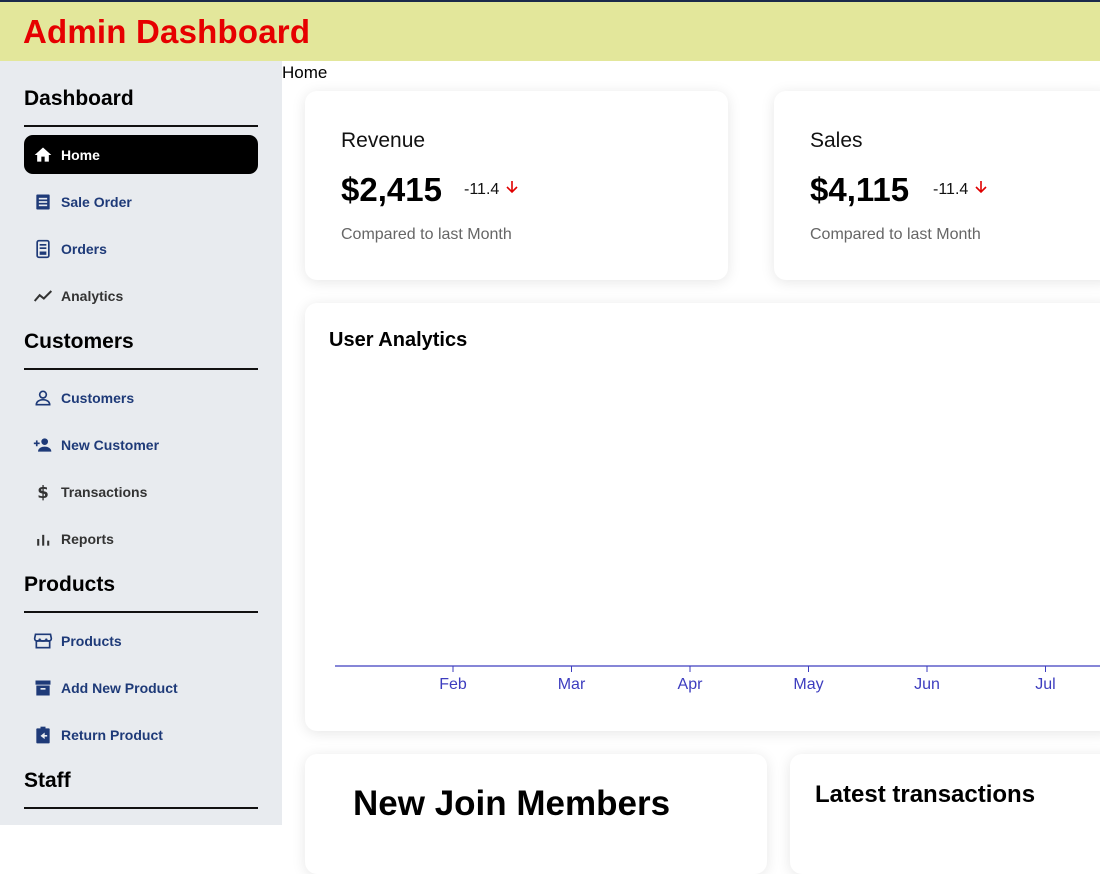 The width and height of the screenshot is (1100, 874). Describe the element at coordinates (98, 397) in the screenshot. I see `sidebar-item-label: Customers` at that location.